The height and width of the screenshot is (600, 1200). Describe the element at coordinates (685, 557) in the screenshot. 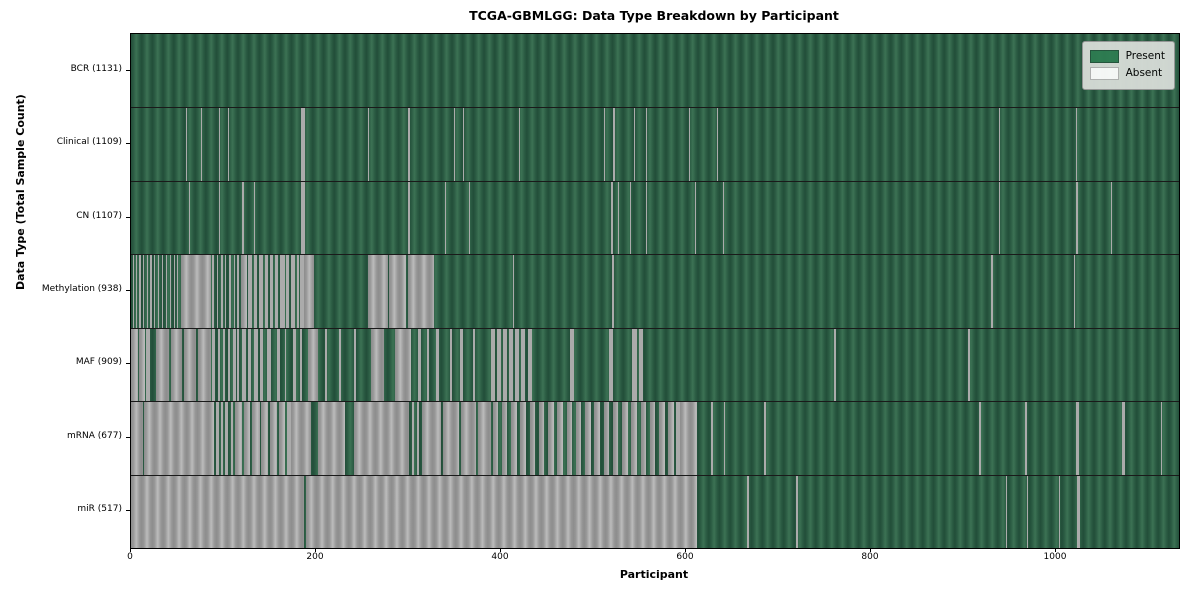

I see `x-tick-label-600: 600` at that location.